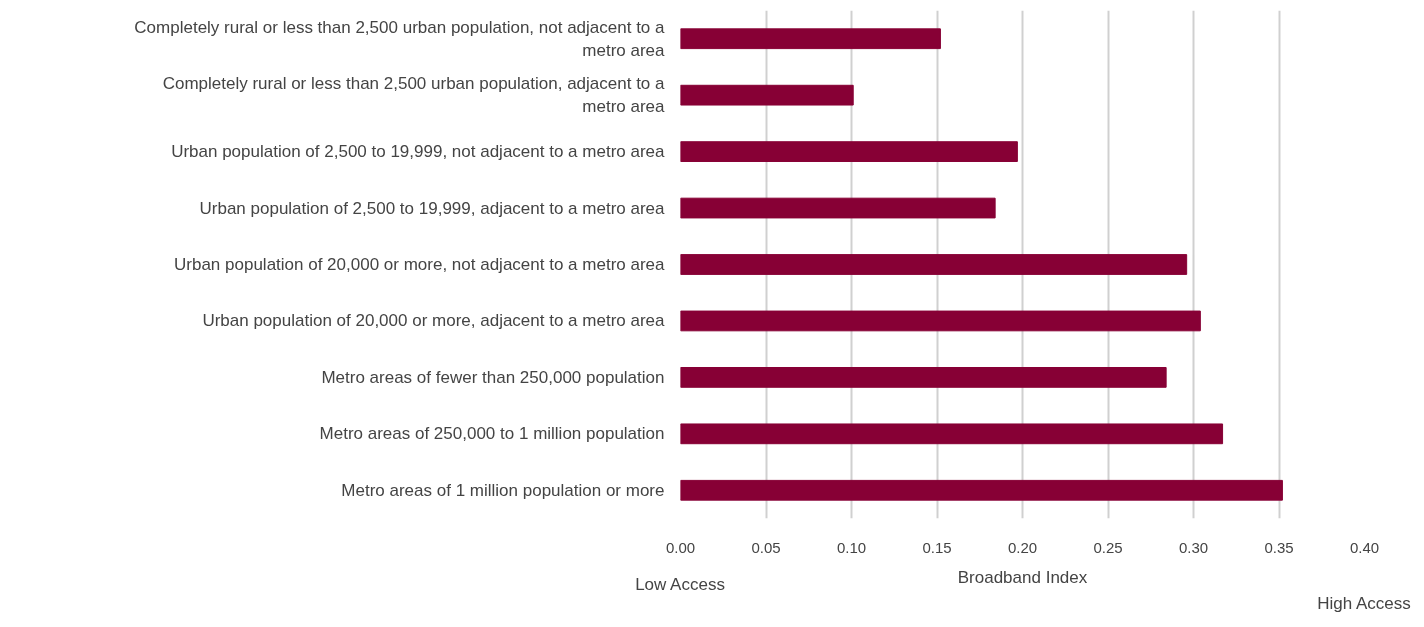 This screenshot has height=627, width=1424. I want to click on x-tick-label: 0.30, so click(1193, 547).